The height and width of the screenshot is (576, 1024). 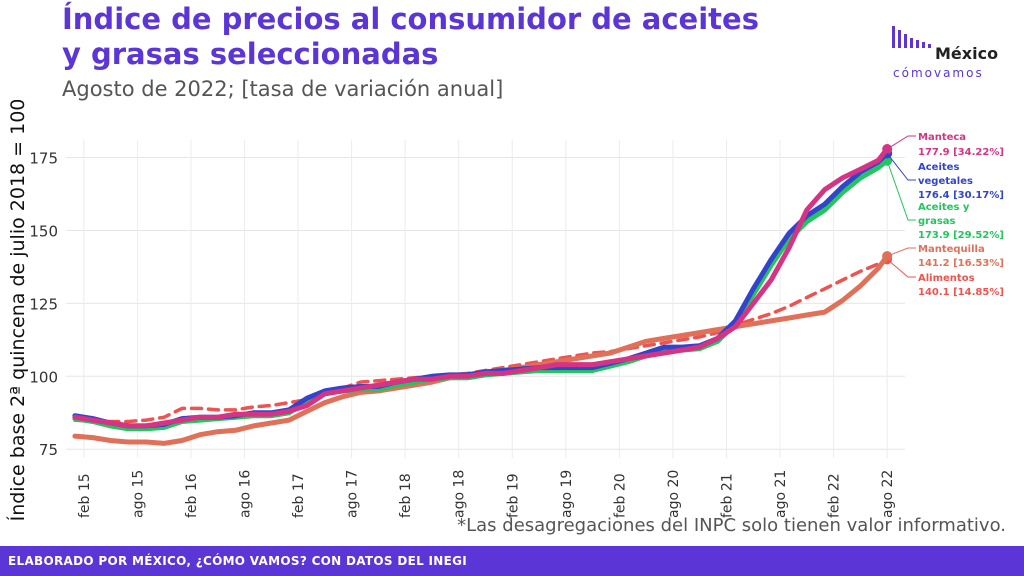 What do you see at coordinates (48, 450) in the screenshot?
I see `y-tick-label: 75` at bounding box center [48, 450].